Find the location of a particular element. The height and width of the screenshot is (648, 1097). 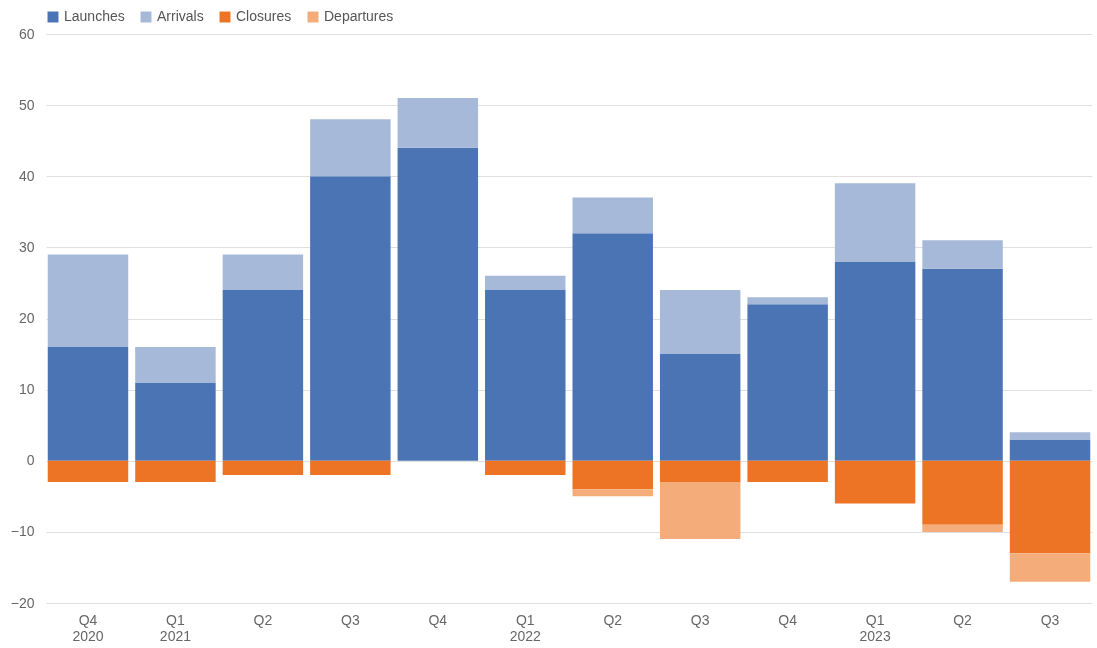

x-tick-label: Q1 2021 is located at coordinates (175, 627).